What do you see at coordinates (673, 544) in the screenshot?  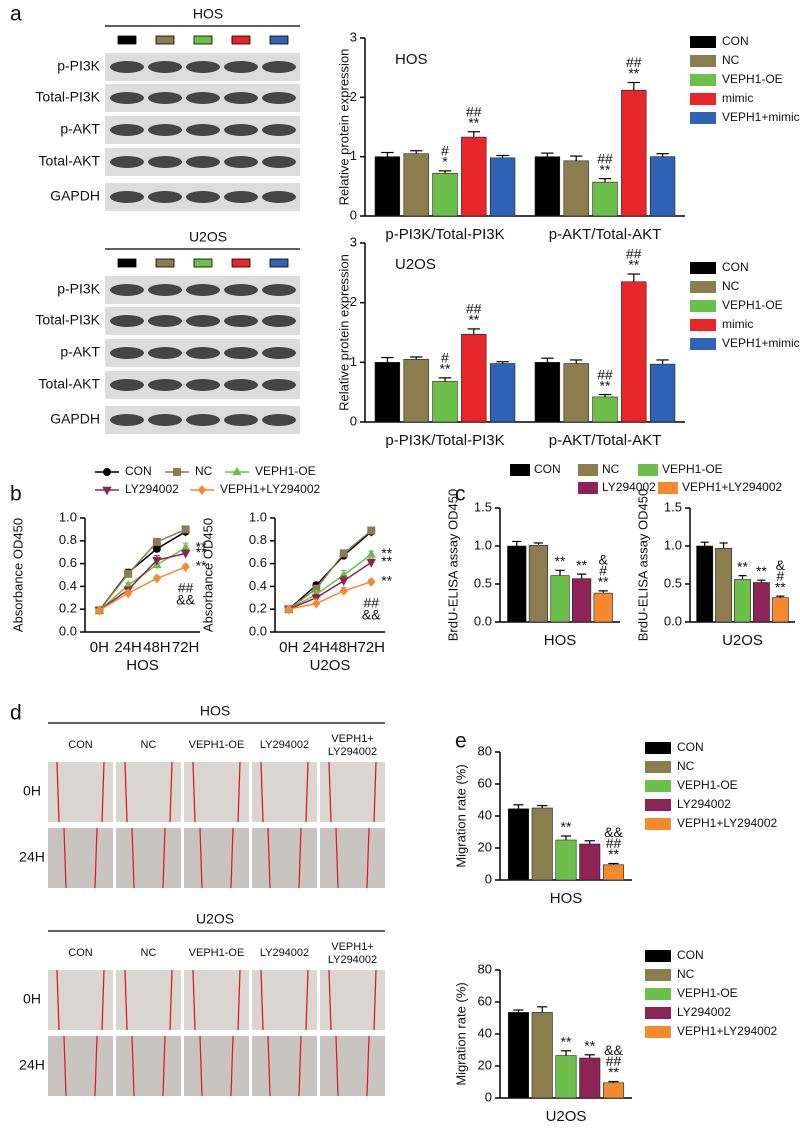 I see `y-tick-label: 1.0` at bounding box center [673, 544].